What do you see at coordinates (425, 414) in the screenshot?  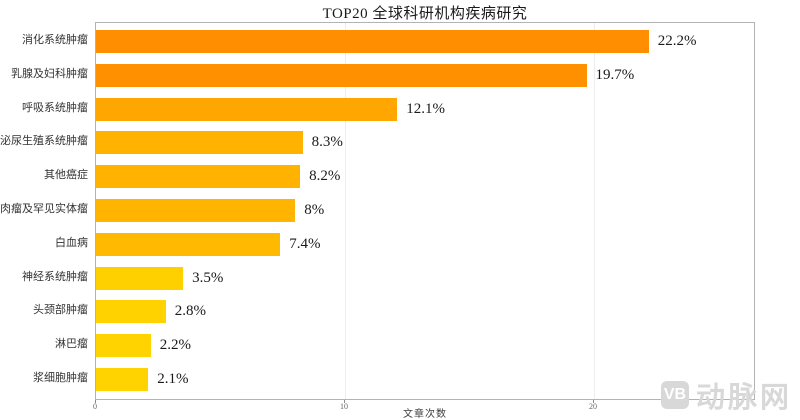 I see `x-axis-title: 文章次数` at bounding box center [425, 414].